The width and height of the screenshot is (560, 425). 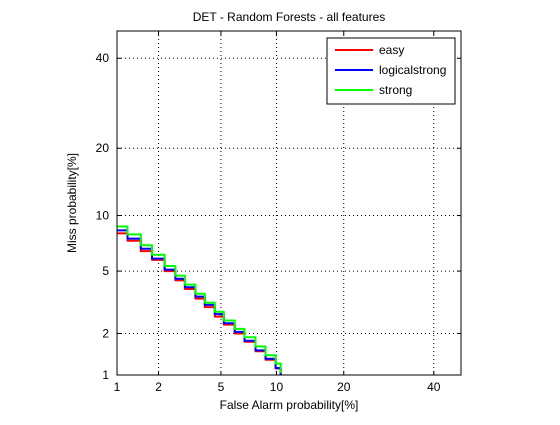 I want to click on y-tick-label: 2, so click(x=105, y=333).